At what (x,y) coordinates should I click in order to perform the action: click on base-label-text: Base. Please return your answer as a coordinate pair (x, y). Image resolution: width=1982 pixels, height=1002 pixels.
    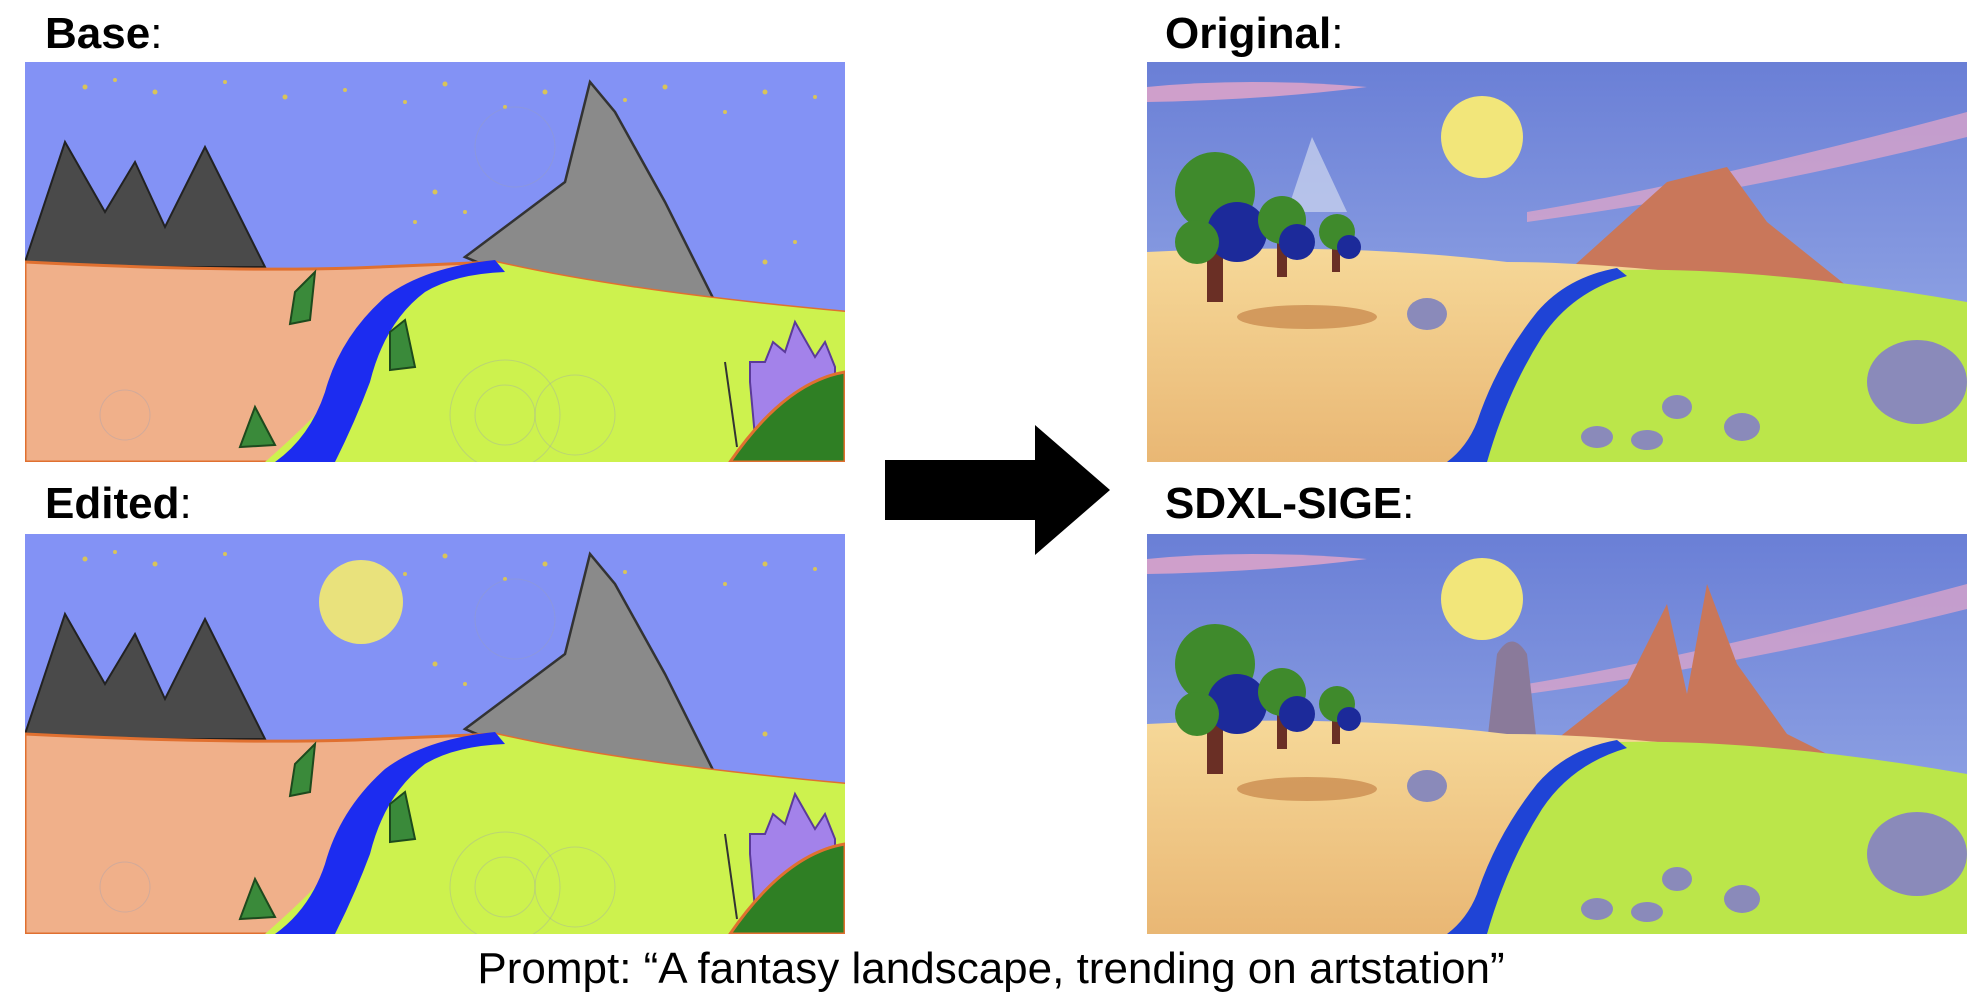
    Looking at the image, I should click on (98, 33).